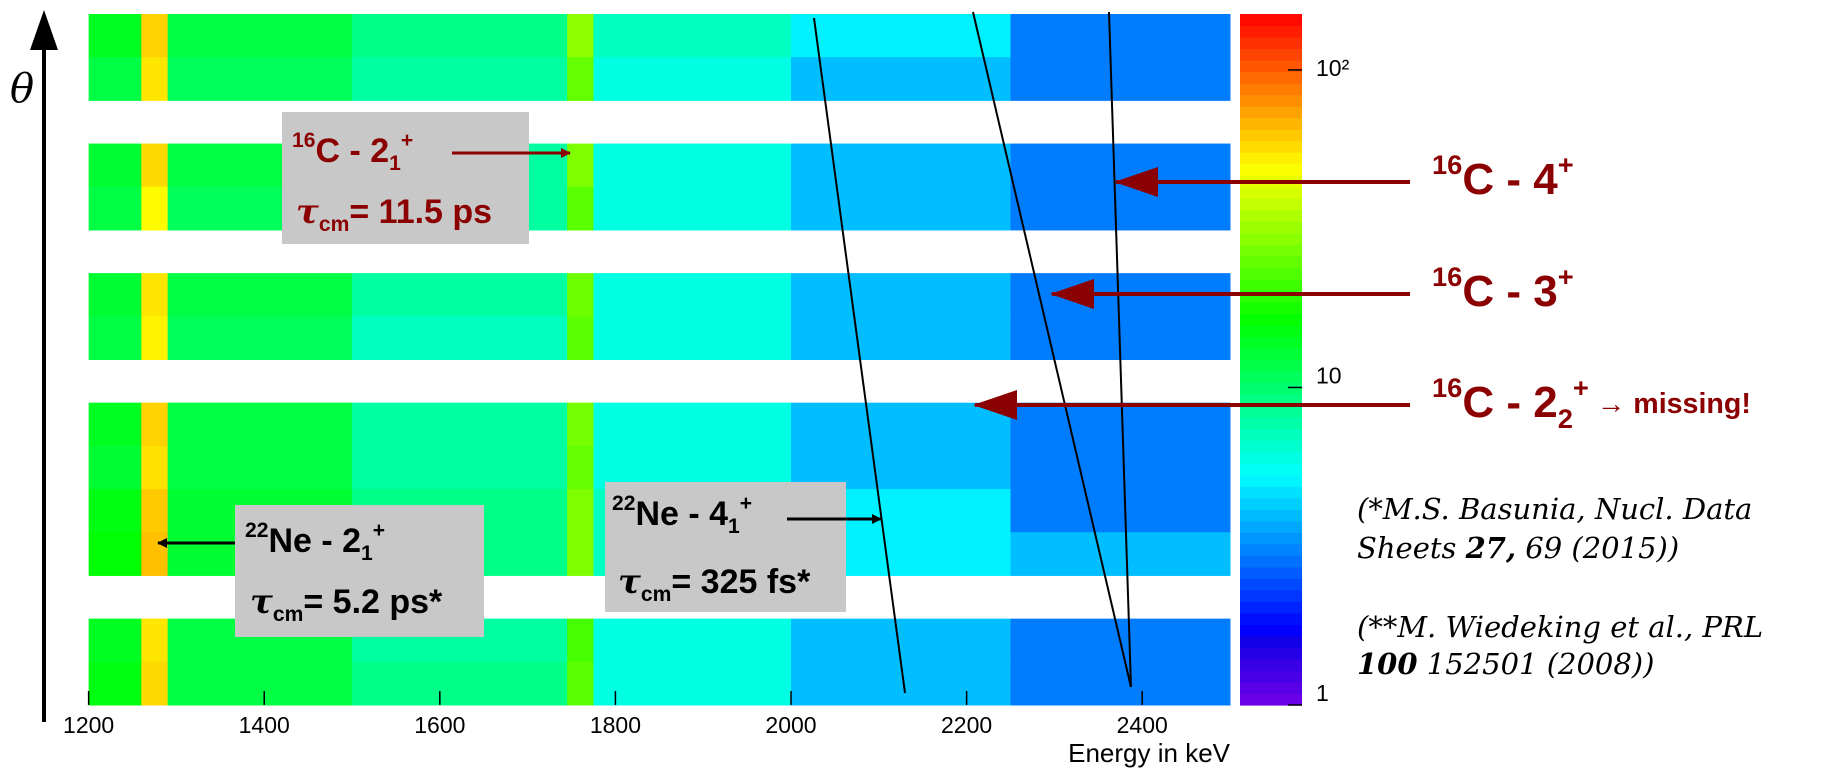 This screenshot has height=769, width=1842. I want to click on colorbar-tick-label: 10, so click(1329, 376).